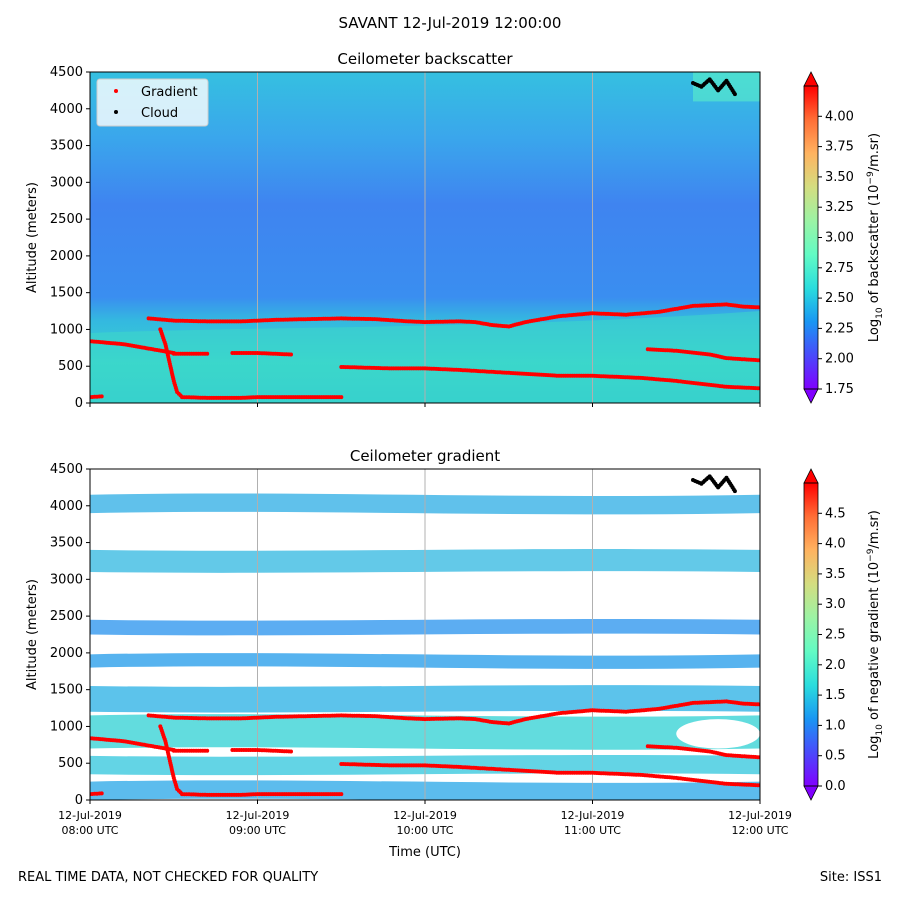 This screenshot has height=900, width=900. Describe the element at coordinates (839, 177) in the screenshot. I see `colorbar-tick-label: 3.50` at that location.